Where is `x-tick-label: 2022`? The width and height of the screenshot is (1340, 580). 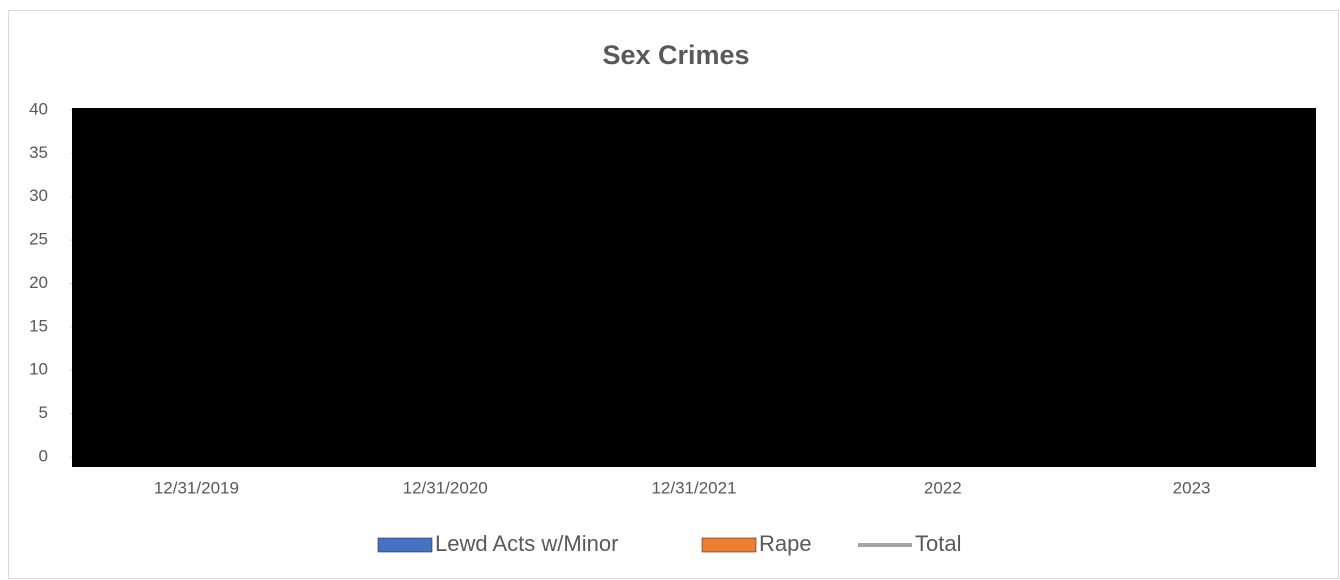 x-tick-label: 2022 is located at coordinates (943, 487).